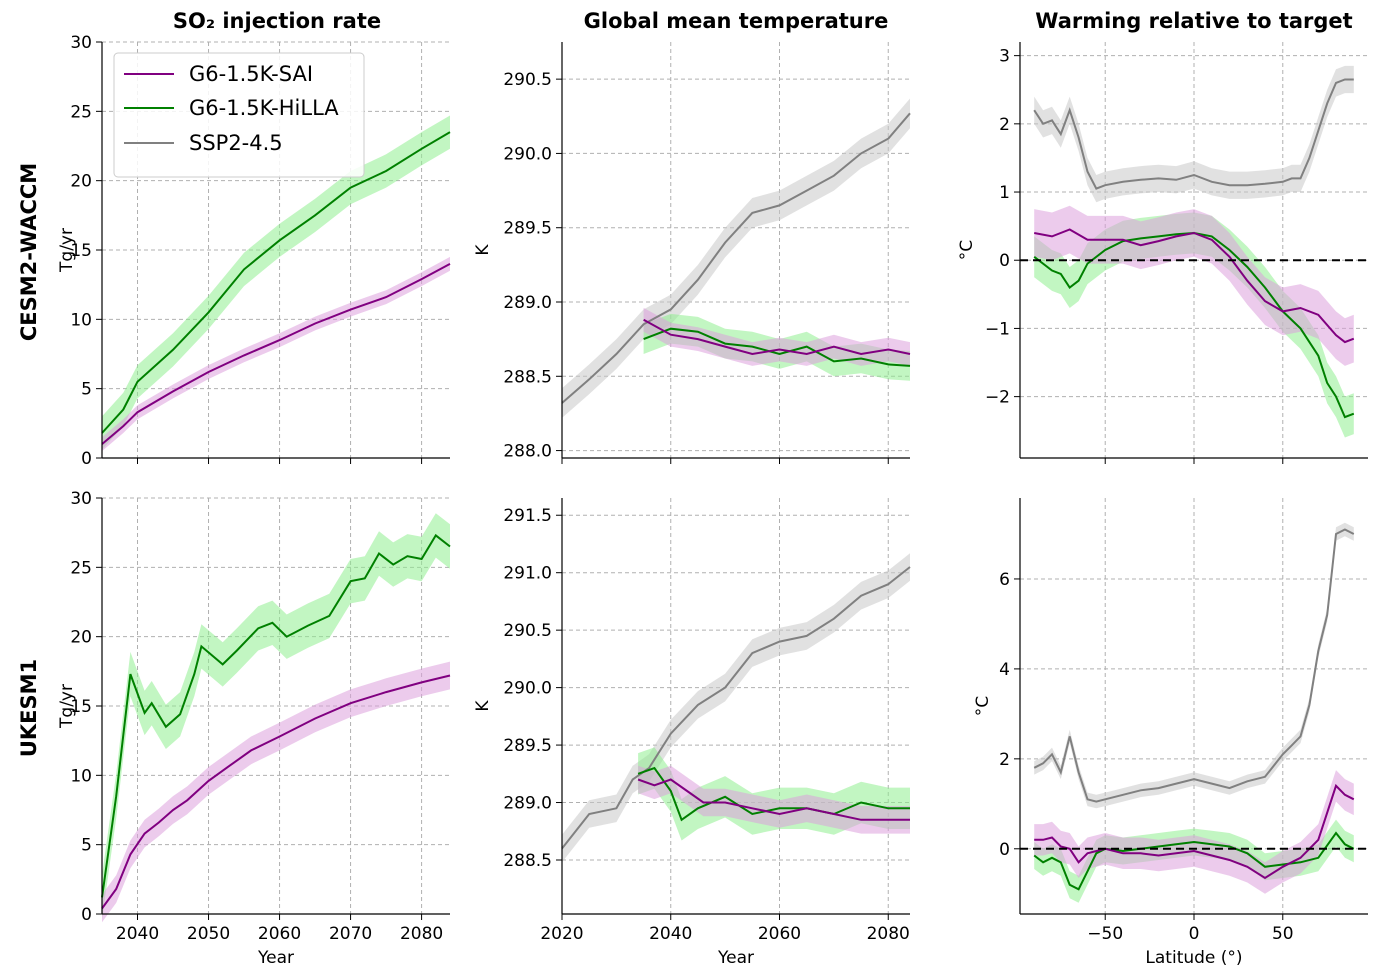  Describe the element at coordinates (67, 706) in the screenshot. I see `ylabel-ukesm-rate: Tg/yr` at that location.